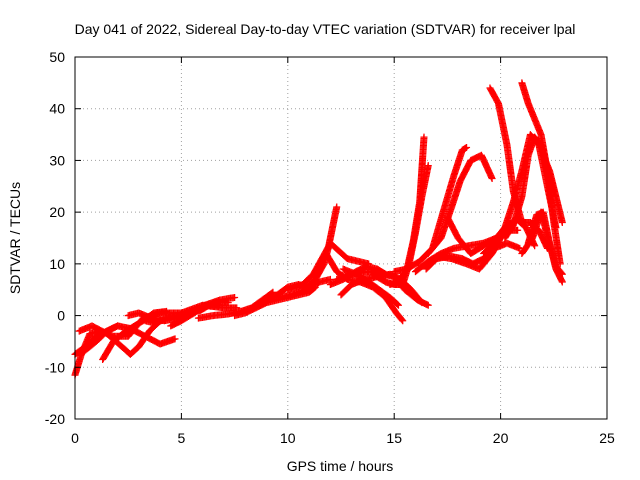  I want to click on x-tick-label: 0, so click(75, 438).